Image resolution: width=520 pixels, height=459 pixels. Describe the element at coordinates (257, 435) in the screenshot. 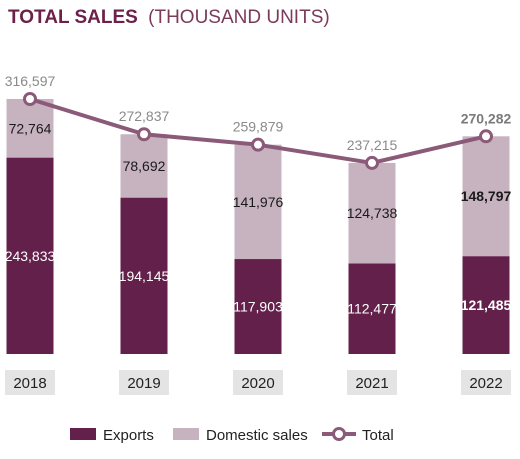

I see `legend-label-domestic: Domestic sales` at that location.